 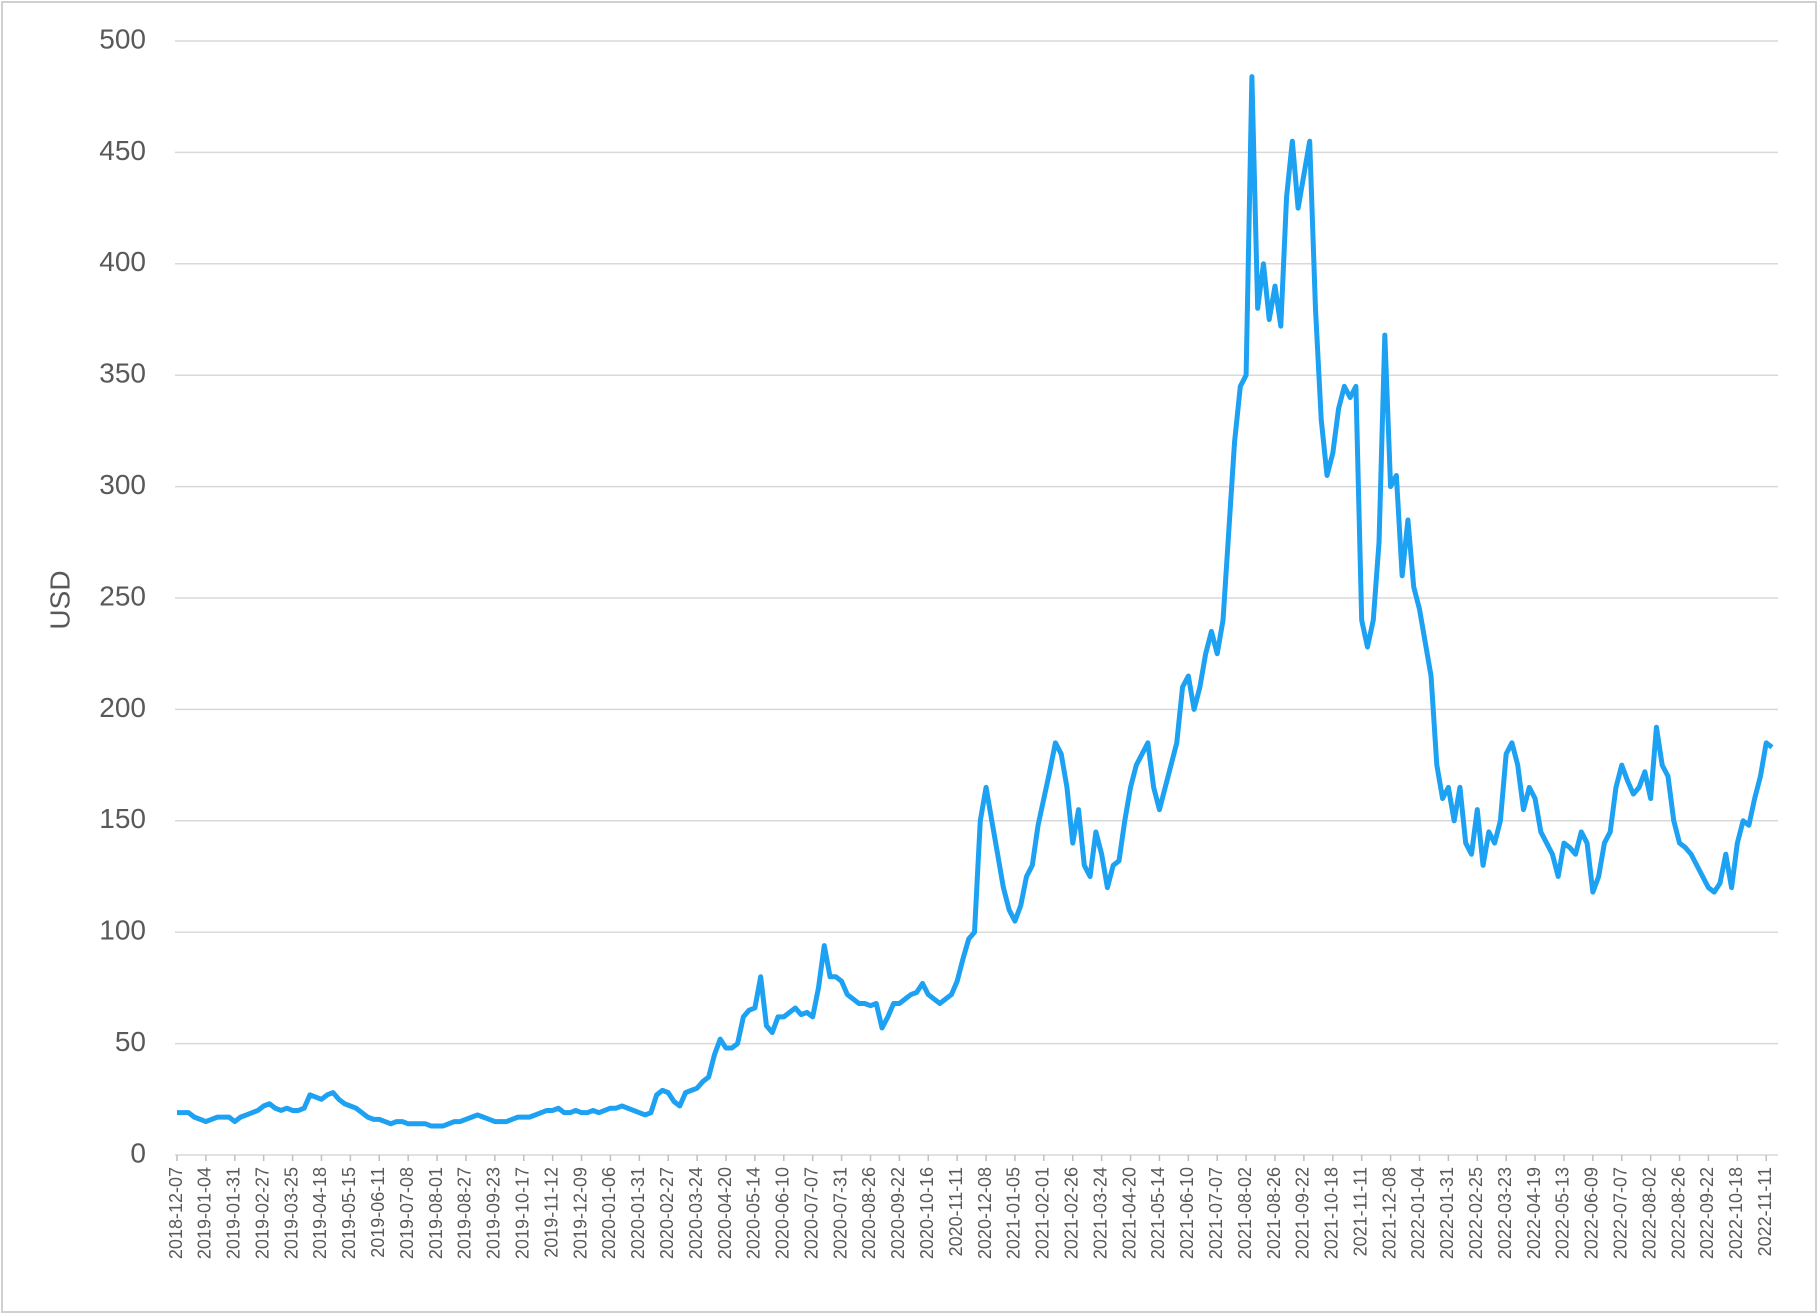 What do you see at coordinates (138, 1152) in the screenshot?
I see `y-tick-label: 0` at bounding box center [138, 1152].